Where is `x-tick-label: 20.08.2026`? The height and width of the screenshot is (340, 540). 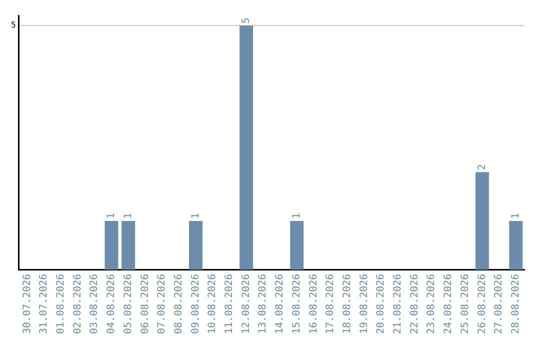 x-tick-label: 20.08.2026 is located at coordinates (381, 304).